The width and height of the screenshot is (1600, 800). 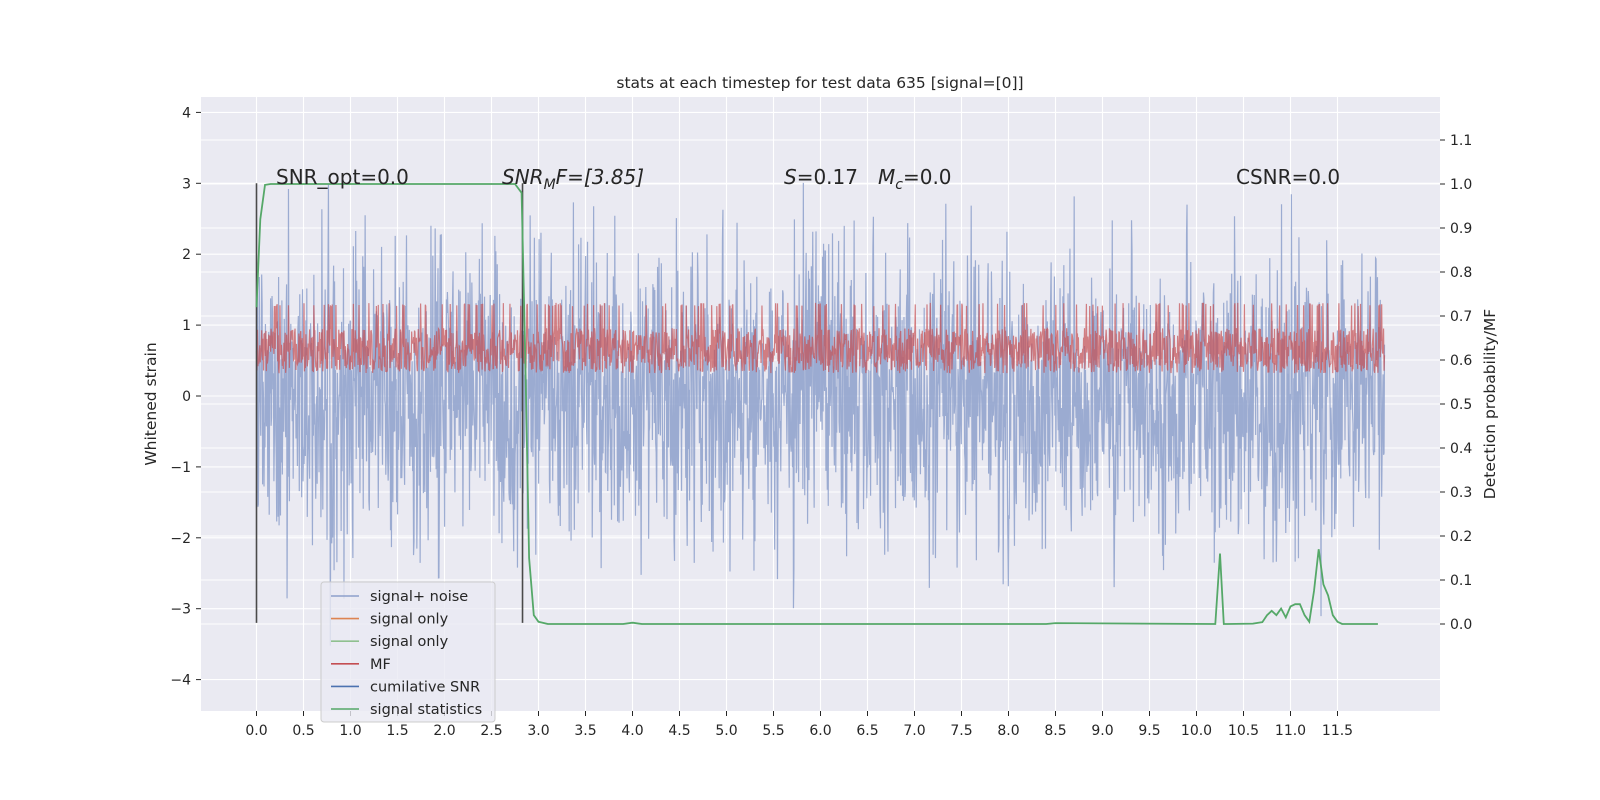 What do you see at coordinates (1288, 177) in the screenshot?
I see `annotation-csnr: CSNR=0.0` at bounding box center [1288, 177].